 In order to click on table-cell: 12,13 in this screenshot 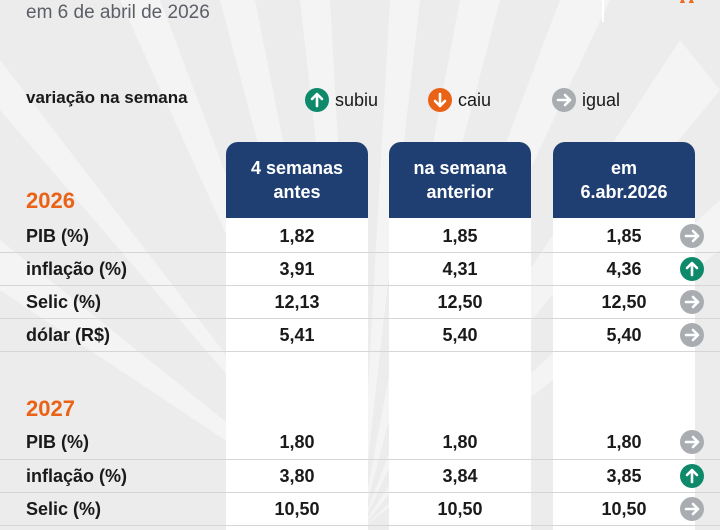, I will do `click(297, 302)`.